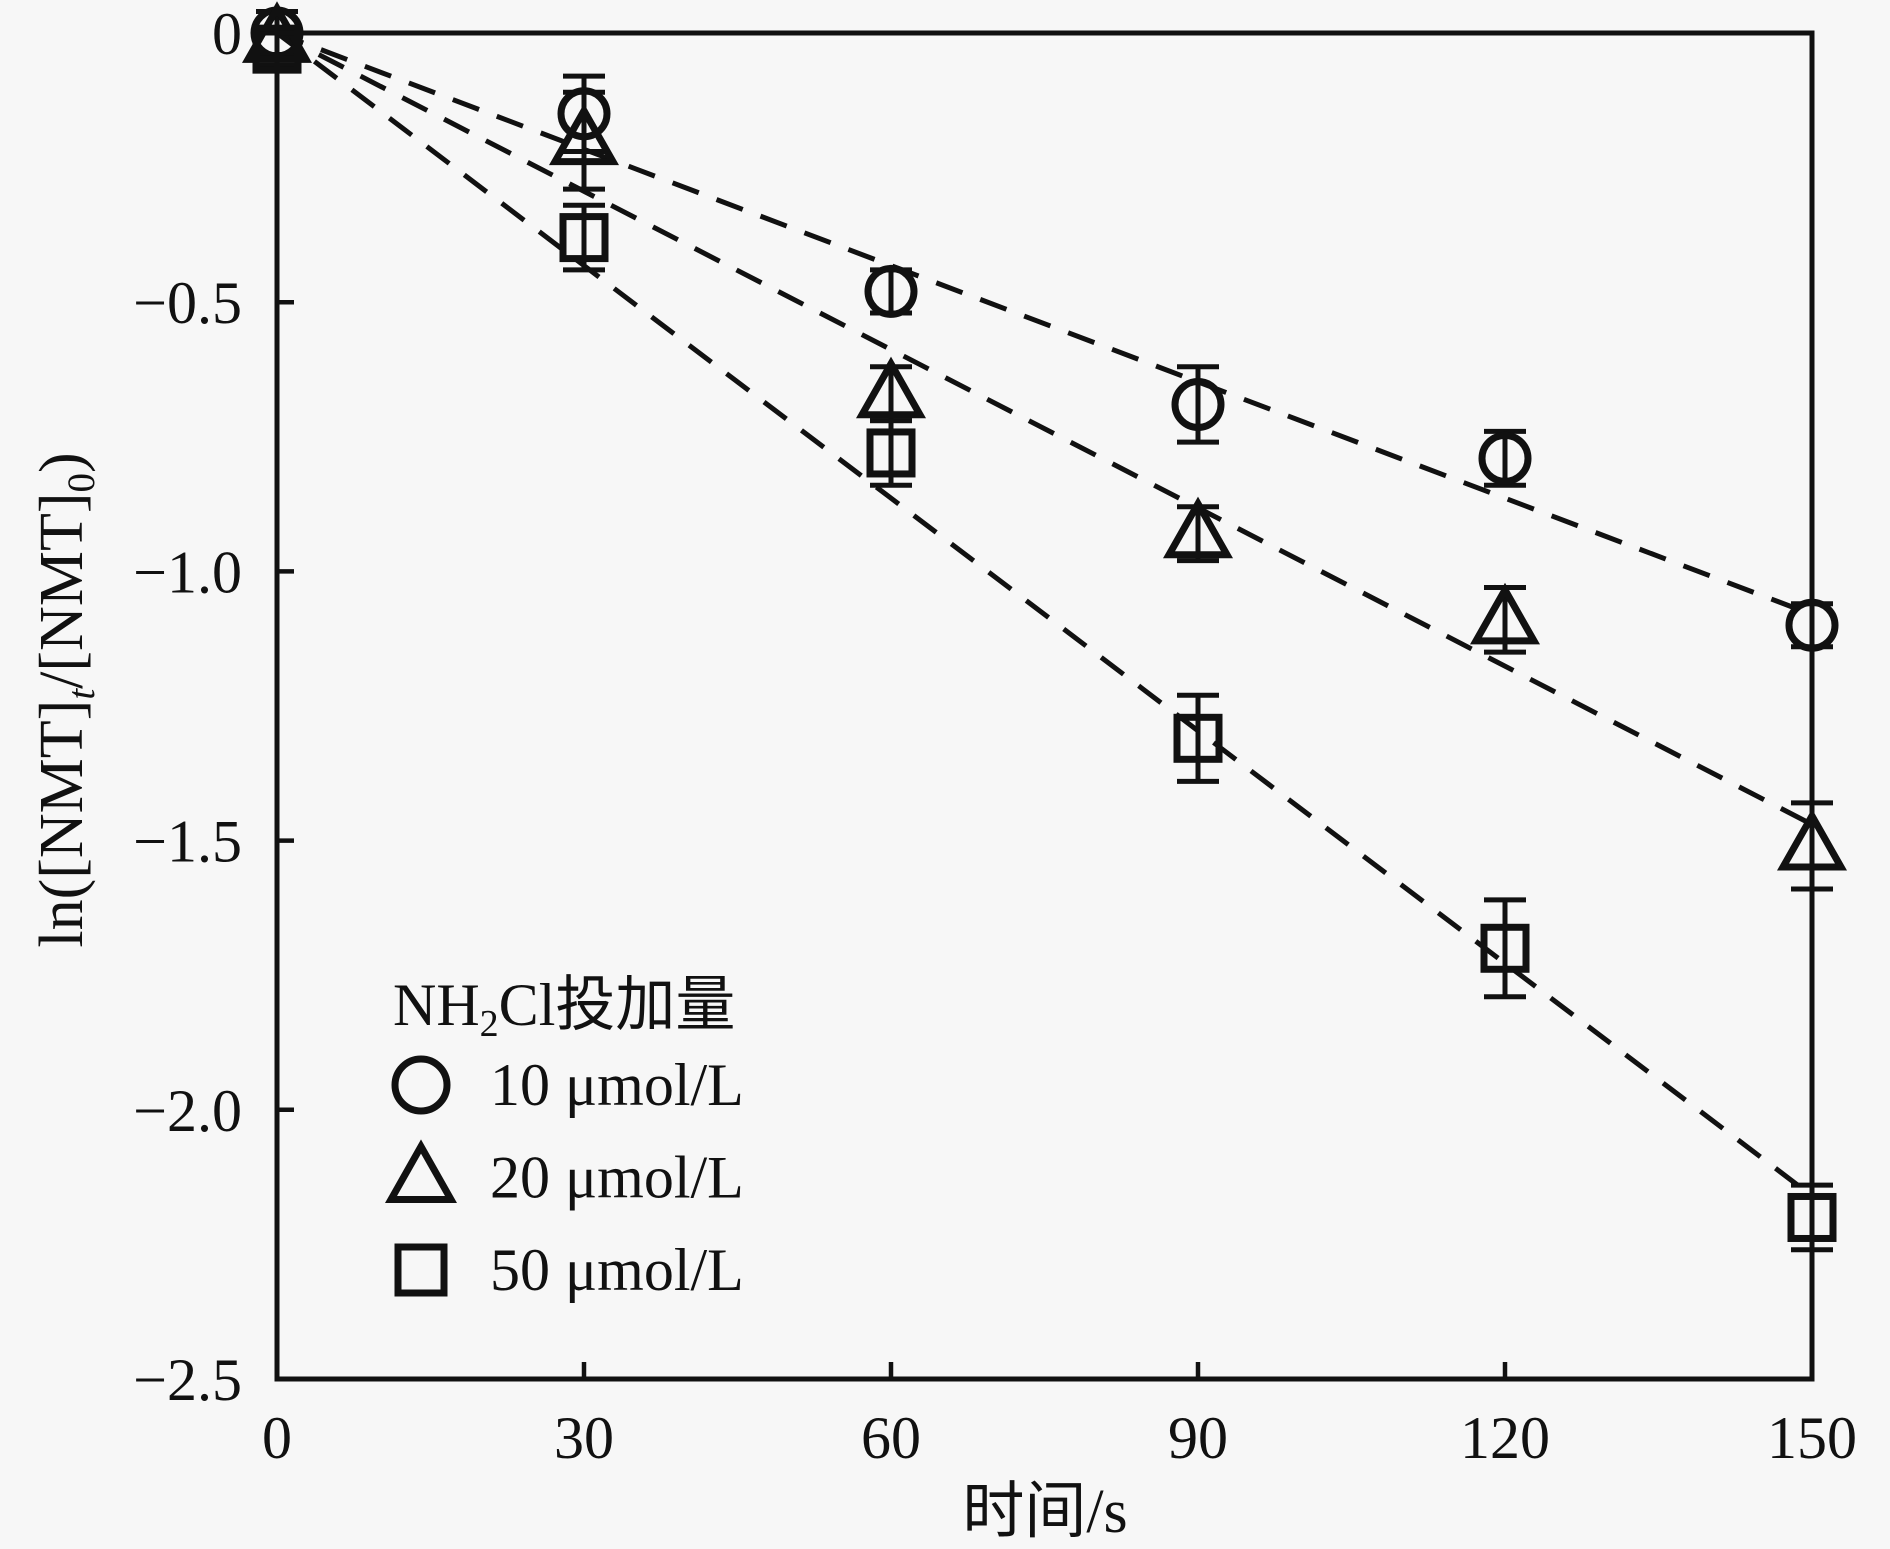 This screenshot has height=1549, width=1890. I want to click on legend-title: NH2Cl投加量, so click(564, 1008).